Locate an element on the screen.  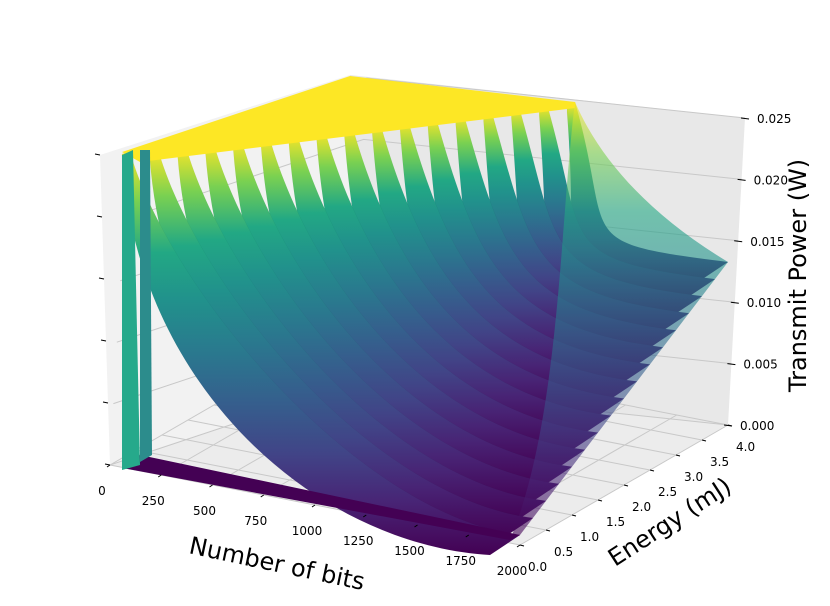
surface-left-spike is located at coordinates (131, 310).